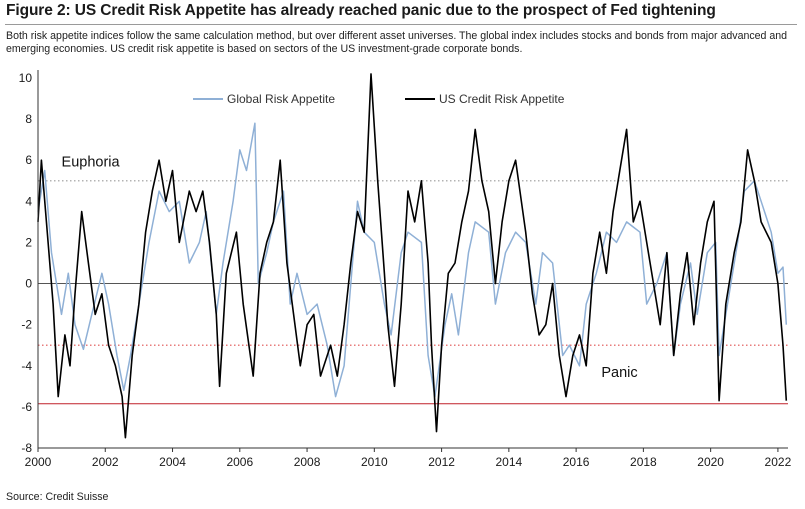 The image size is (805, 509). What do you see at coordinates (26, 78) in the screenshot?
I see `y-tick-label: 10` at bounding box center [26, 78].